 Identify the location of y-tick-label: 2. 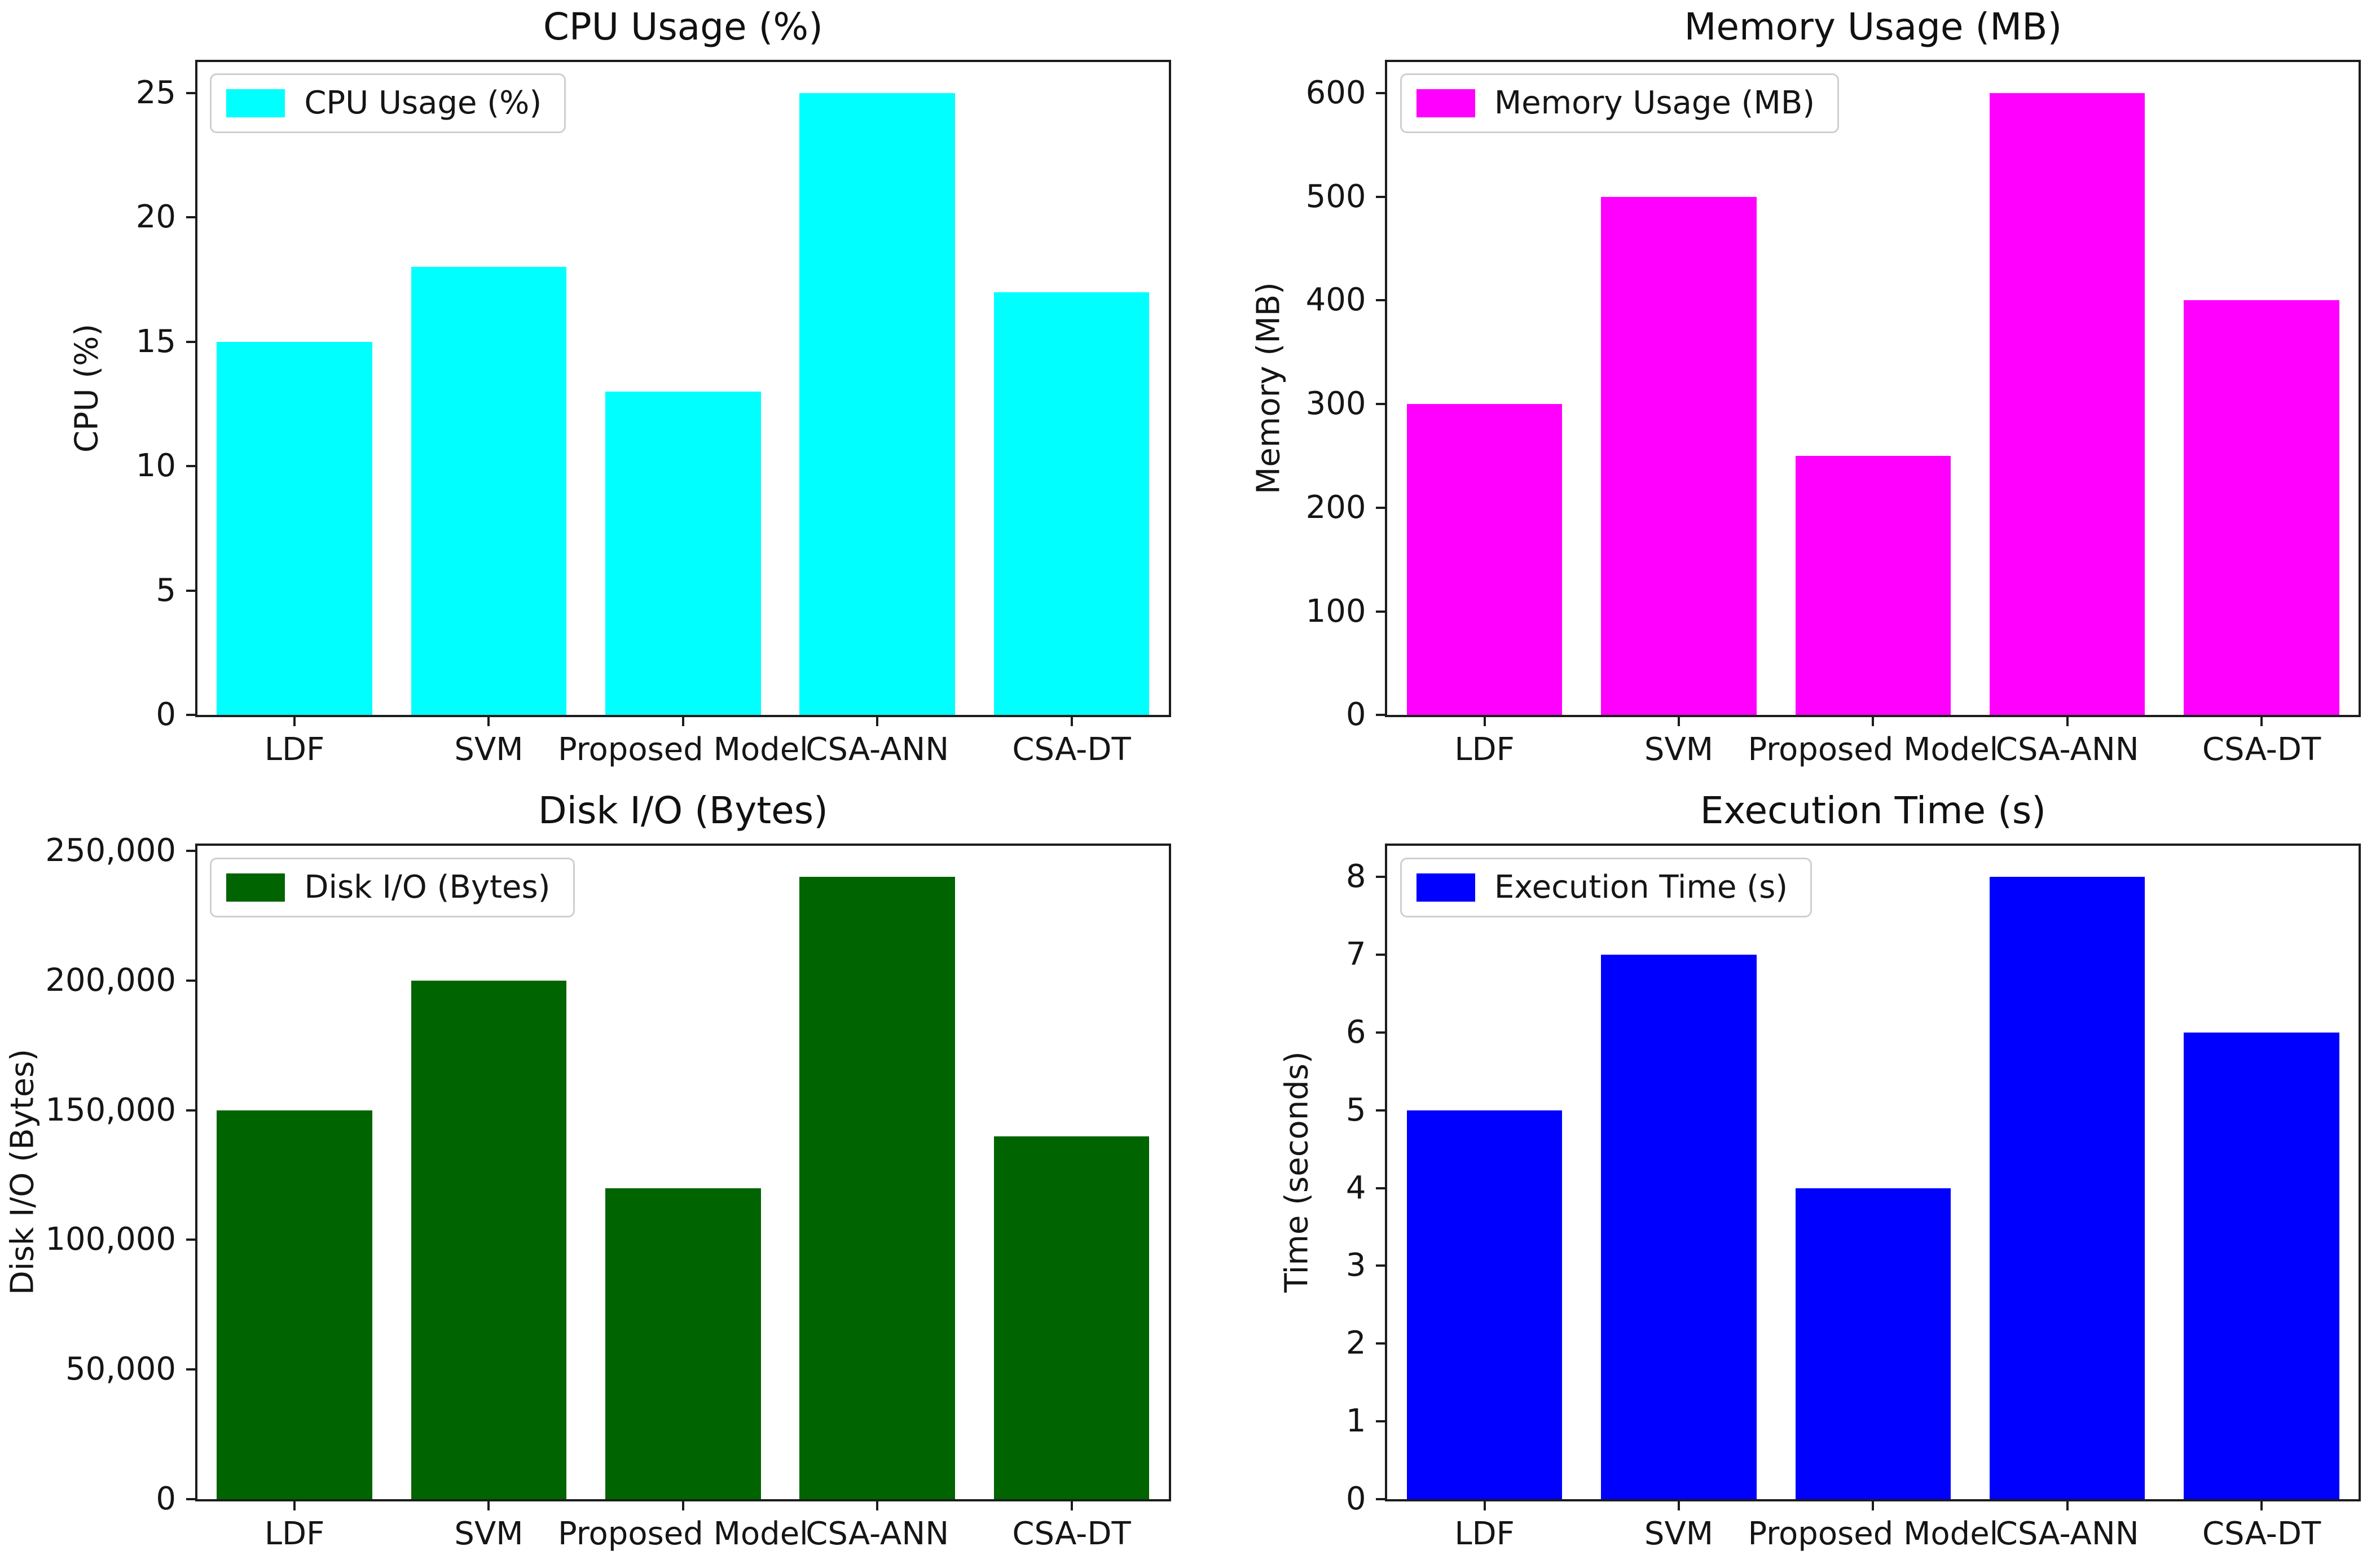
(1355, 1343).